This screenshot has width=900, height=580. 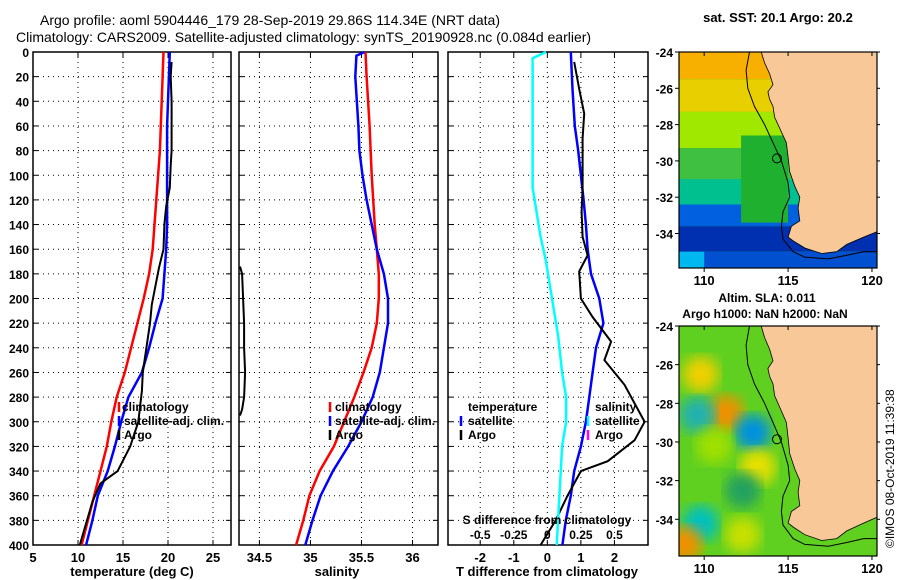 I want to click on difference-x-tick-label: 0, so click(x=547, y=557).